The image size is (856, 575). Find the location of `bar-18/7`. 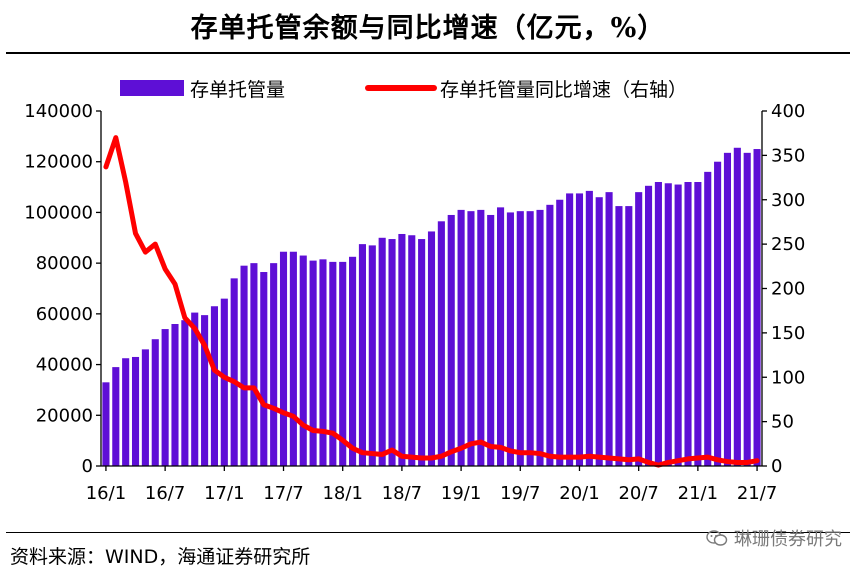

bar-18/7 is located at coordinates (402, 349).